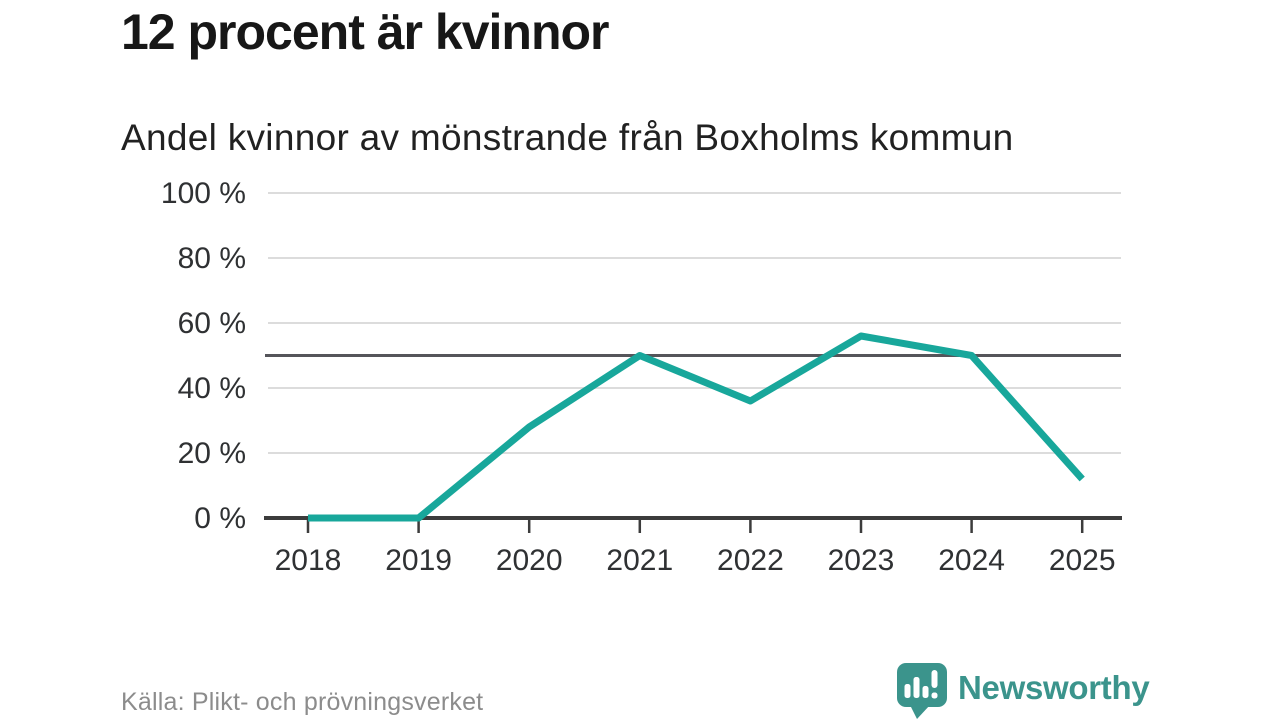 This screenshot has width=1280, height=720. I want to click on x-axis-label: 2023, so click(861, 560).